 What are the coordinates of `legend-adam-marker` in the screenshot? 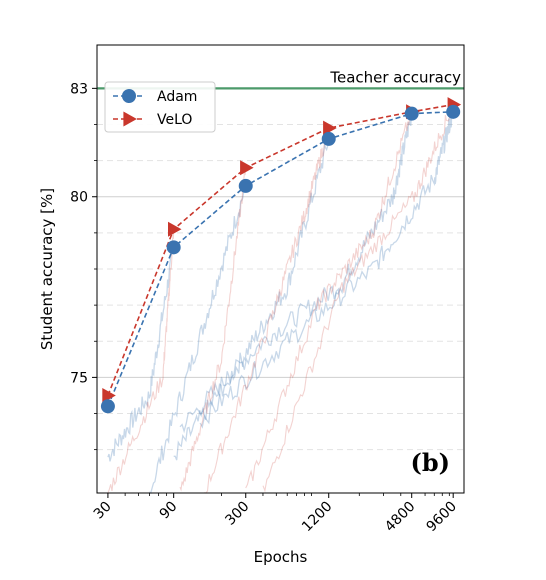 It's located at (129, 96).